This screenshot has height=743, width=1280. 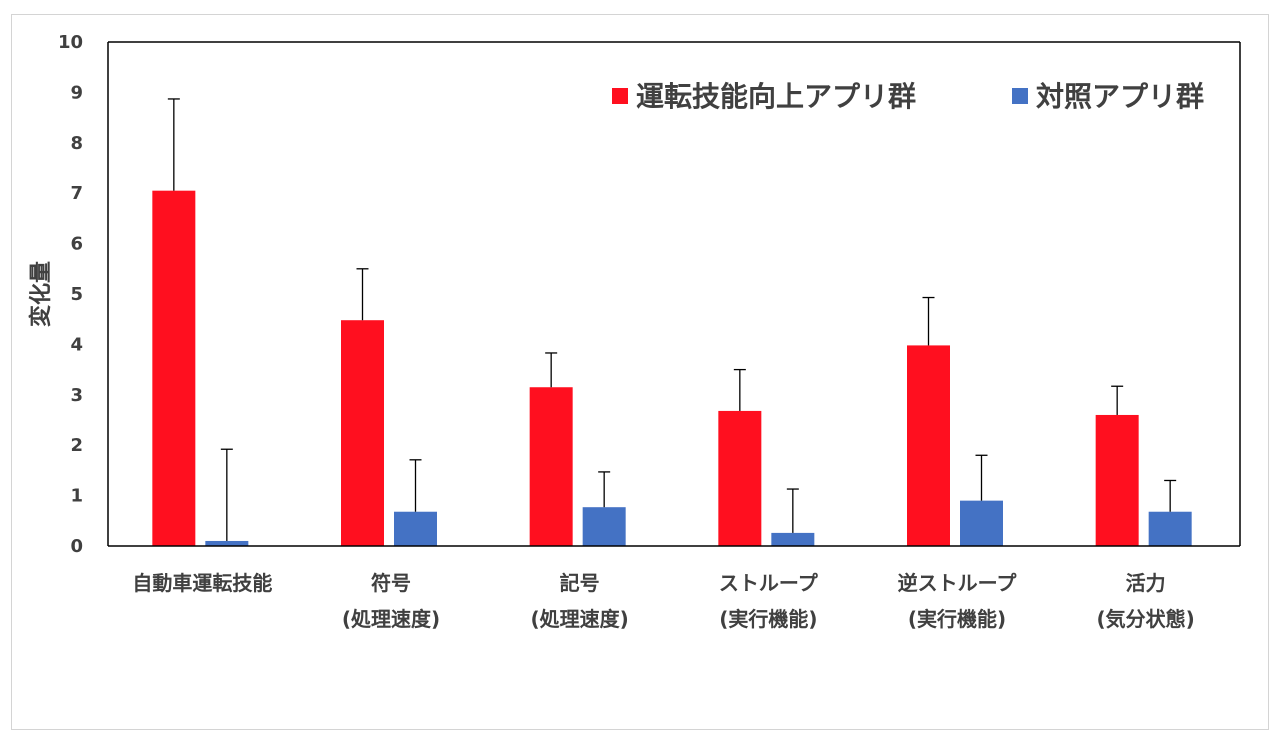 What do you see at coordinates (76, 445) in the screenshot?
I see `y-tick-label-2: 2` at bounding box center [76, 445].